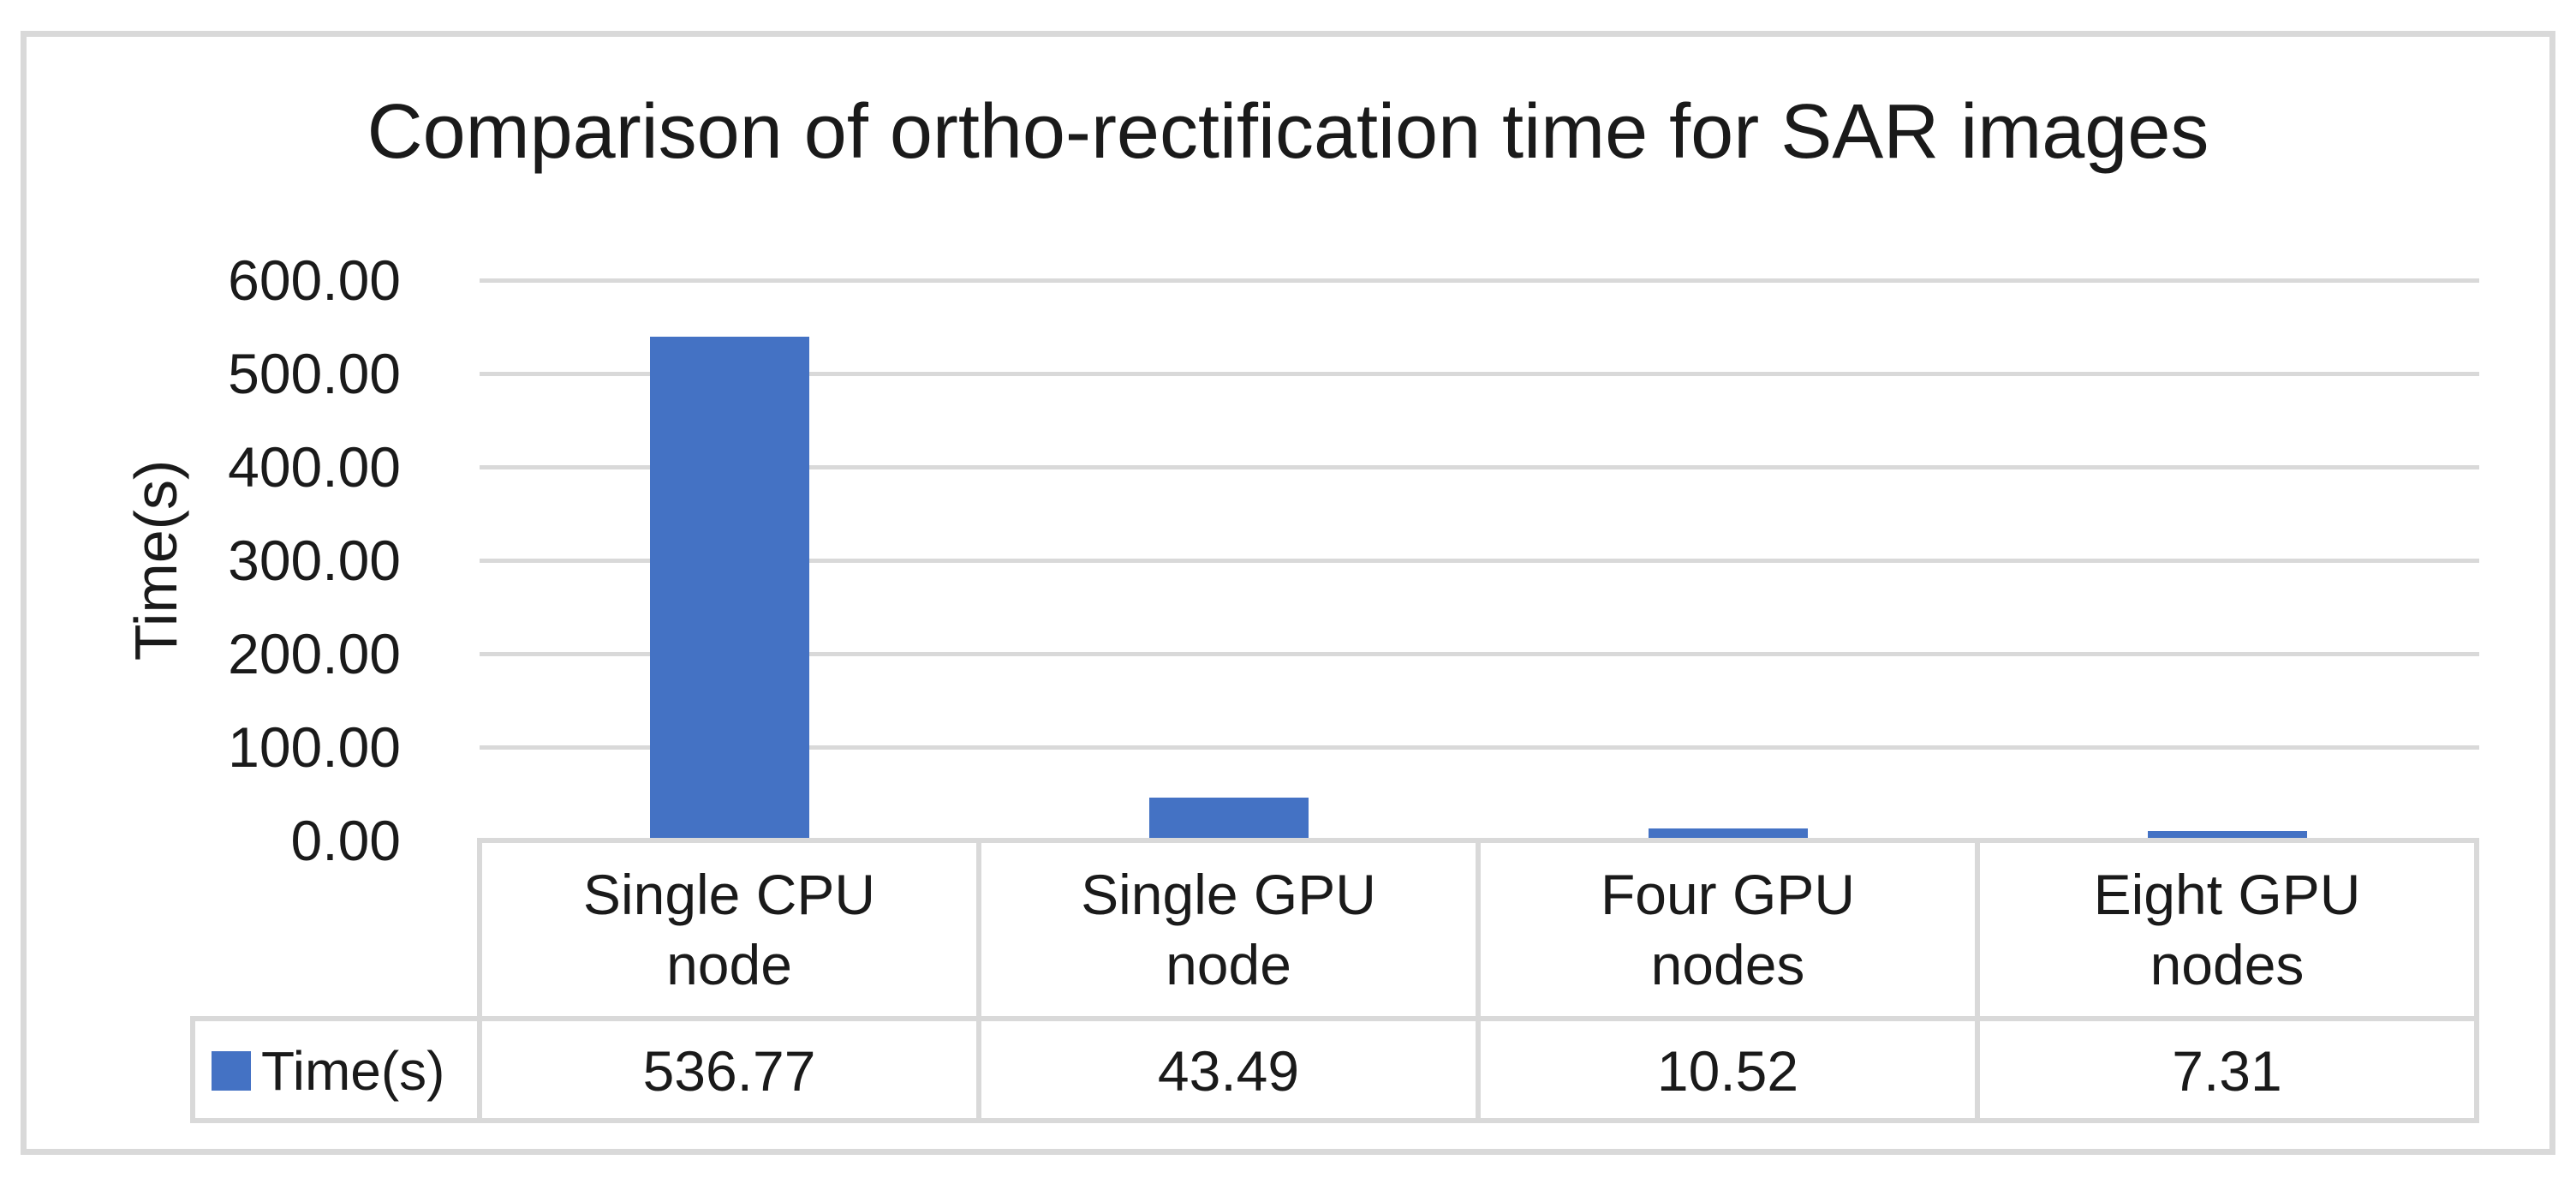 The height and width of the screenshot is (1184, 2576). What do you see at coordinates (314, 747) in the screenshot?
I see `y-axis-tick-label: 100.00` at bounding box center [314, 747].